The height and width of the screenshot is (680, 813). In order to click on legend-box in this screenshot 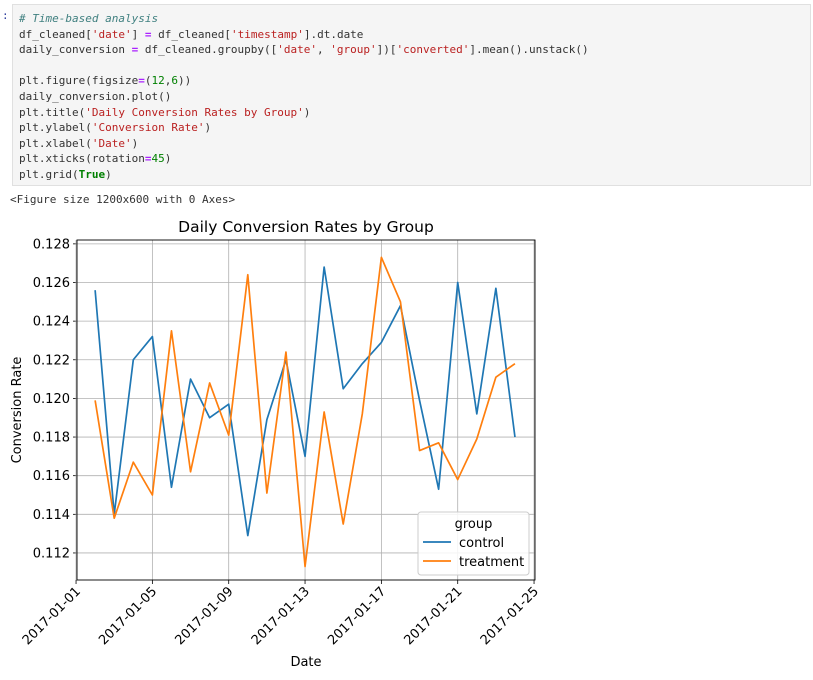, I will do `click(473, 543)`.